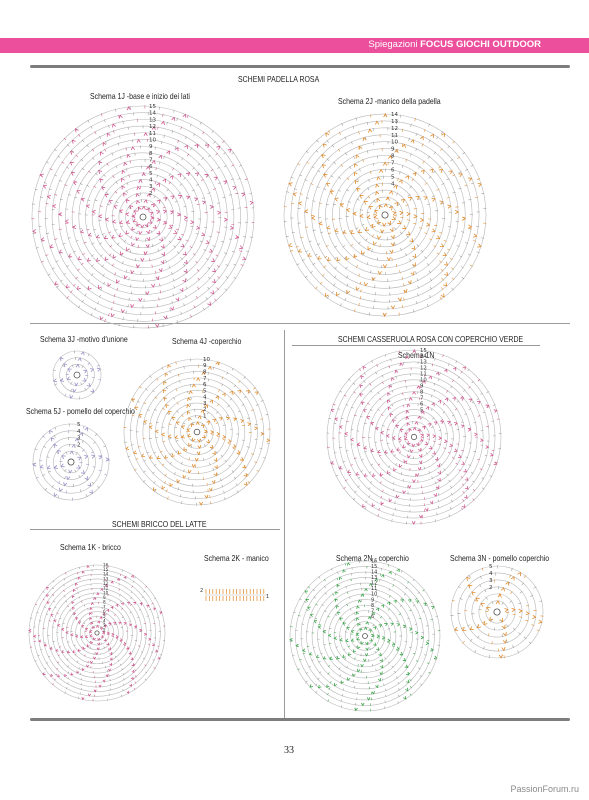 The image size is (589, 800). I want to click on header-bar, so click(294, 45).